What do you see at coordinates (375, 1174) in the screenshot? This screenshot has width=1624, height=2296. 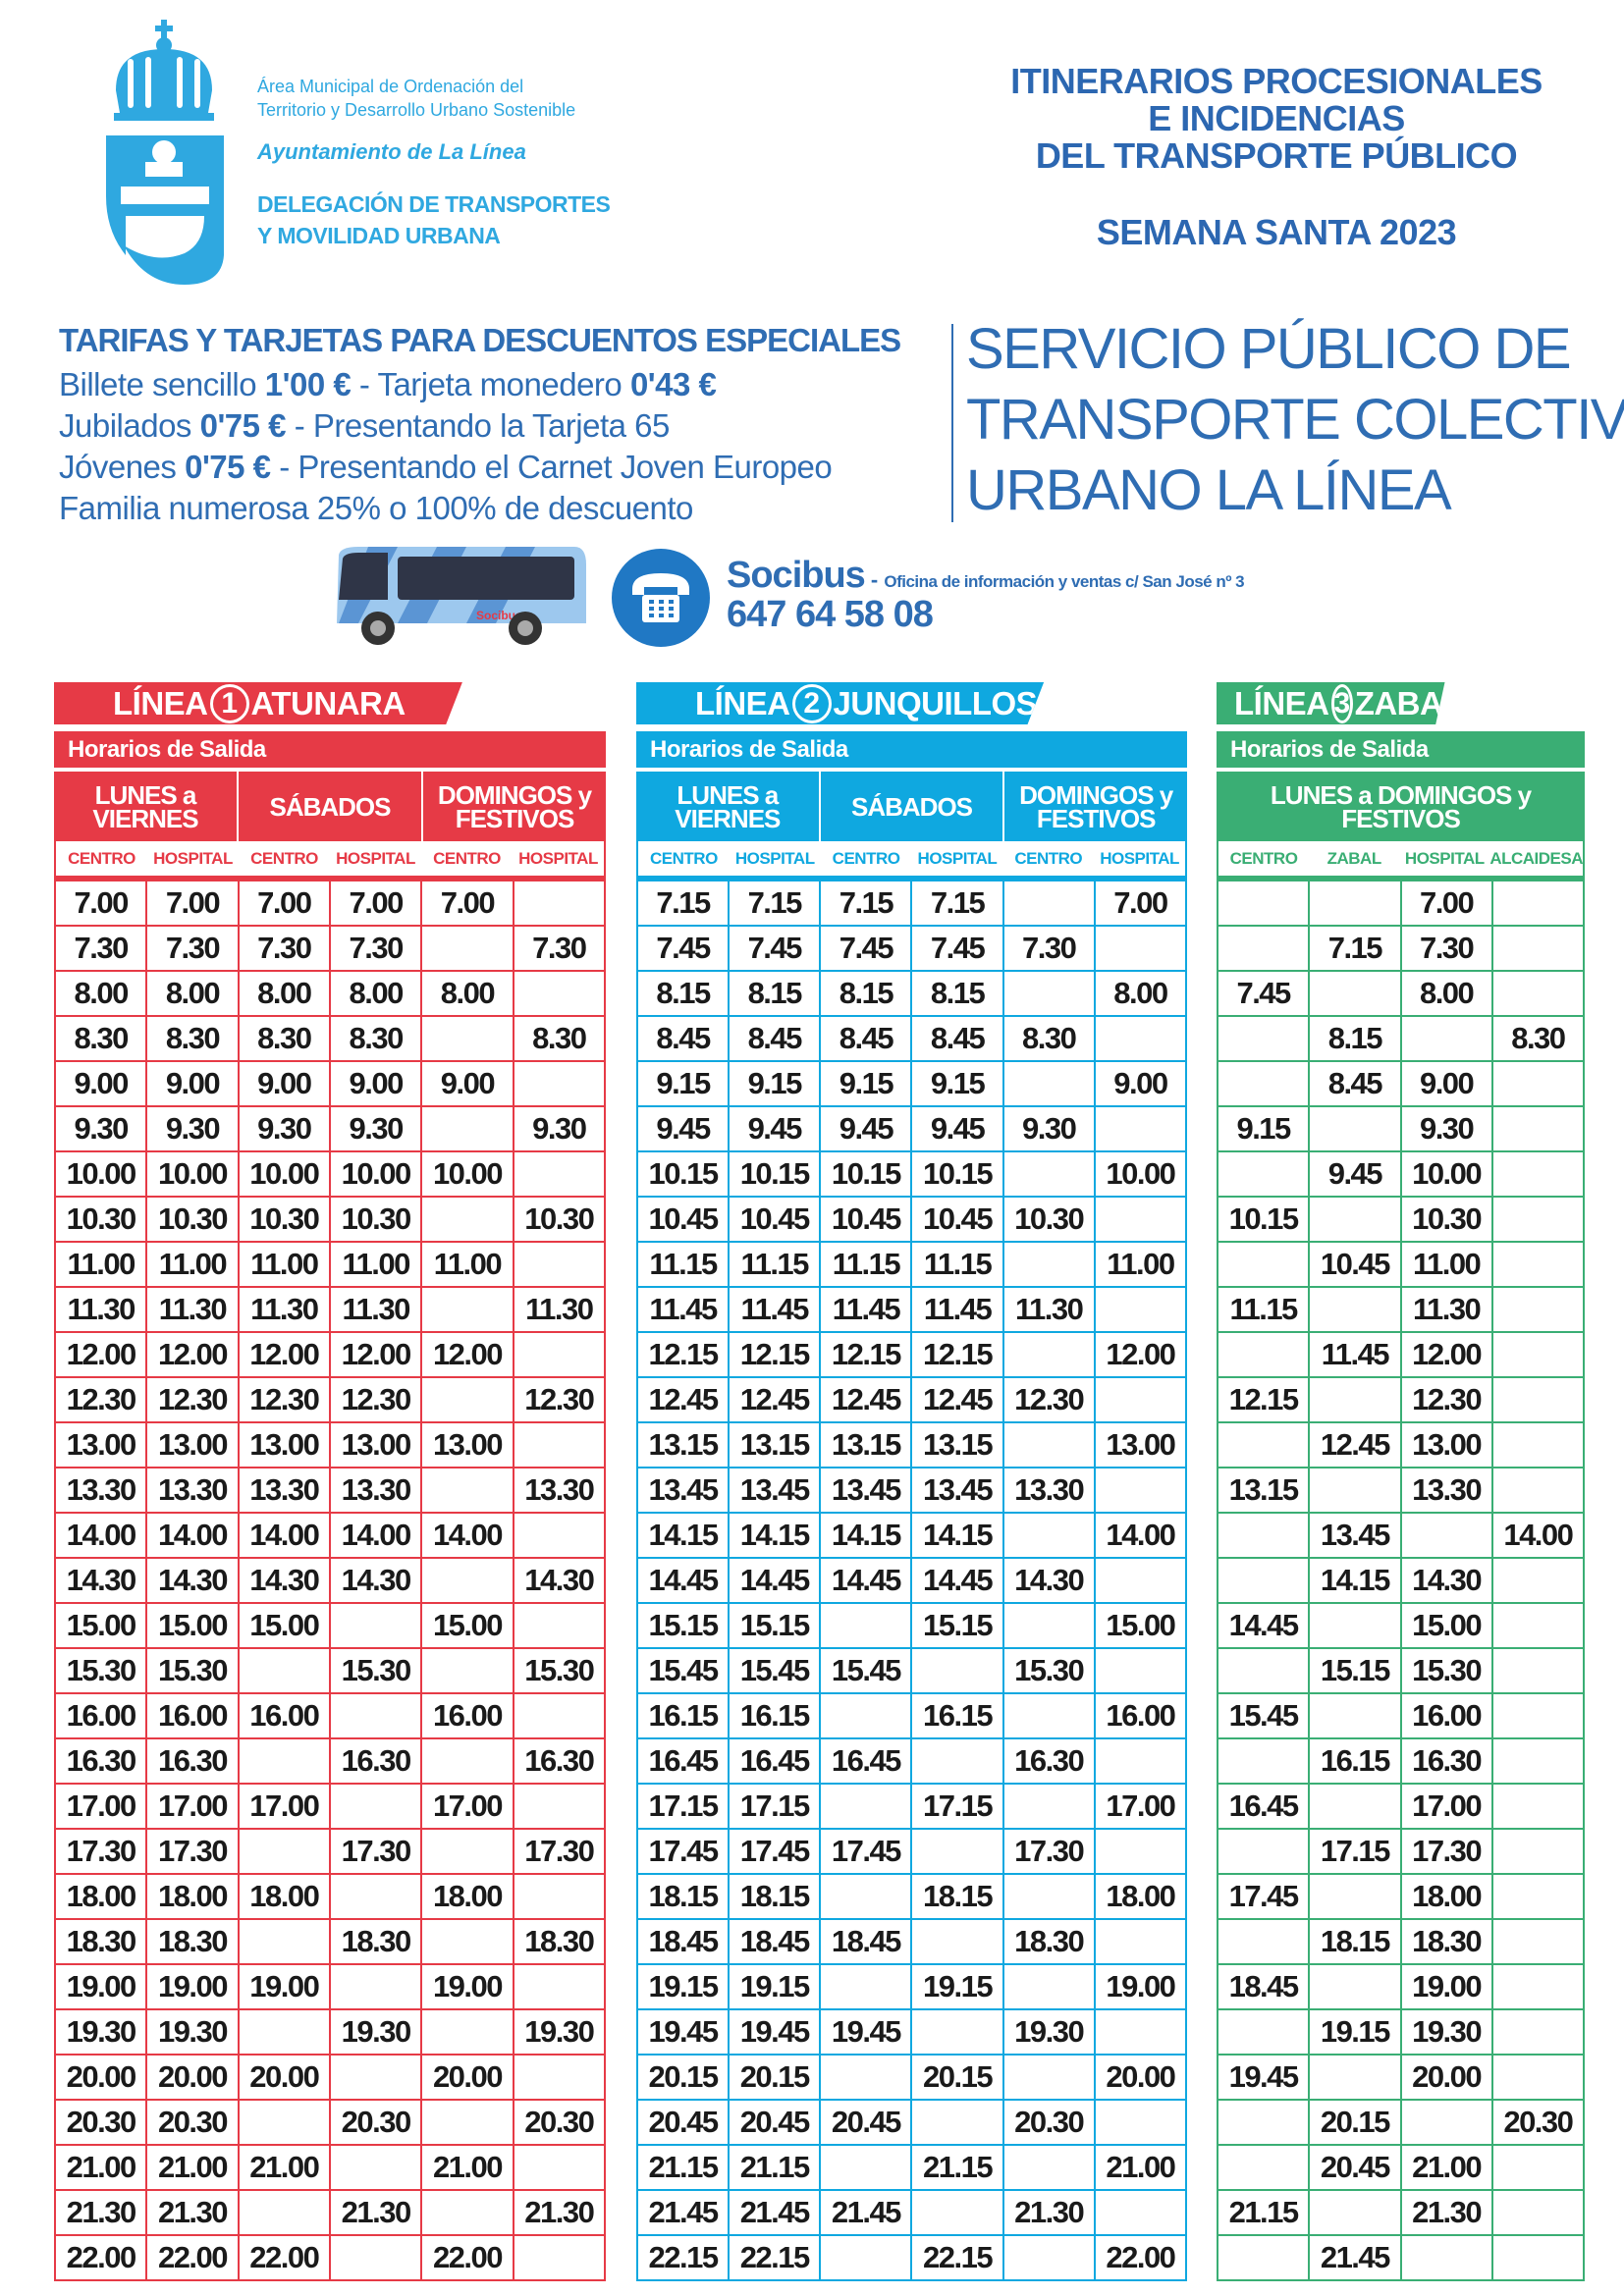 I see `time-cell: 10.00` at bounding box center [375, 1174].